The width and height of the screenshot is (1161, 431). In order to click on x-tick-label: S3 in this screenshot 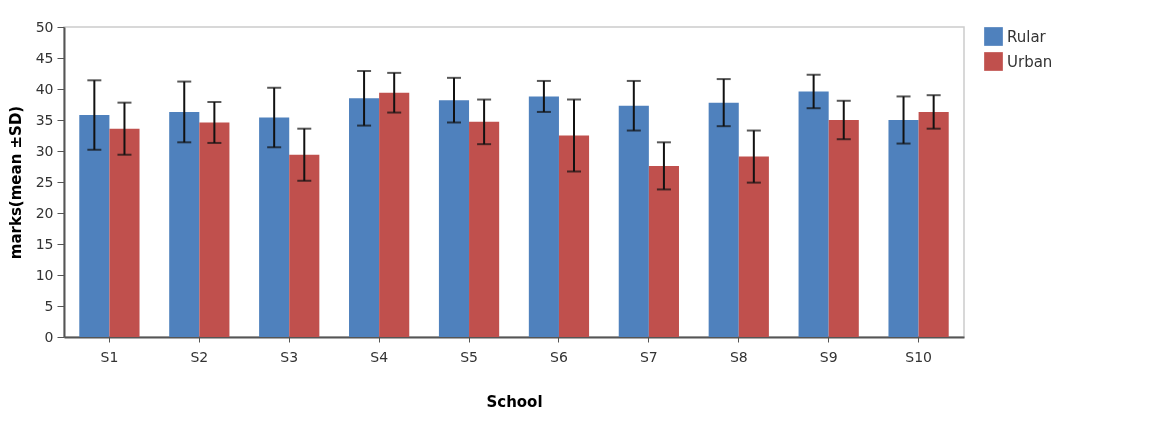, I will do `click(289, 356)`.